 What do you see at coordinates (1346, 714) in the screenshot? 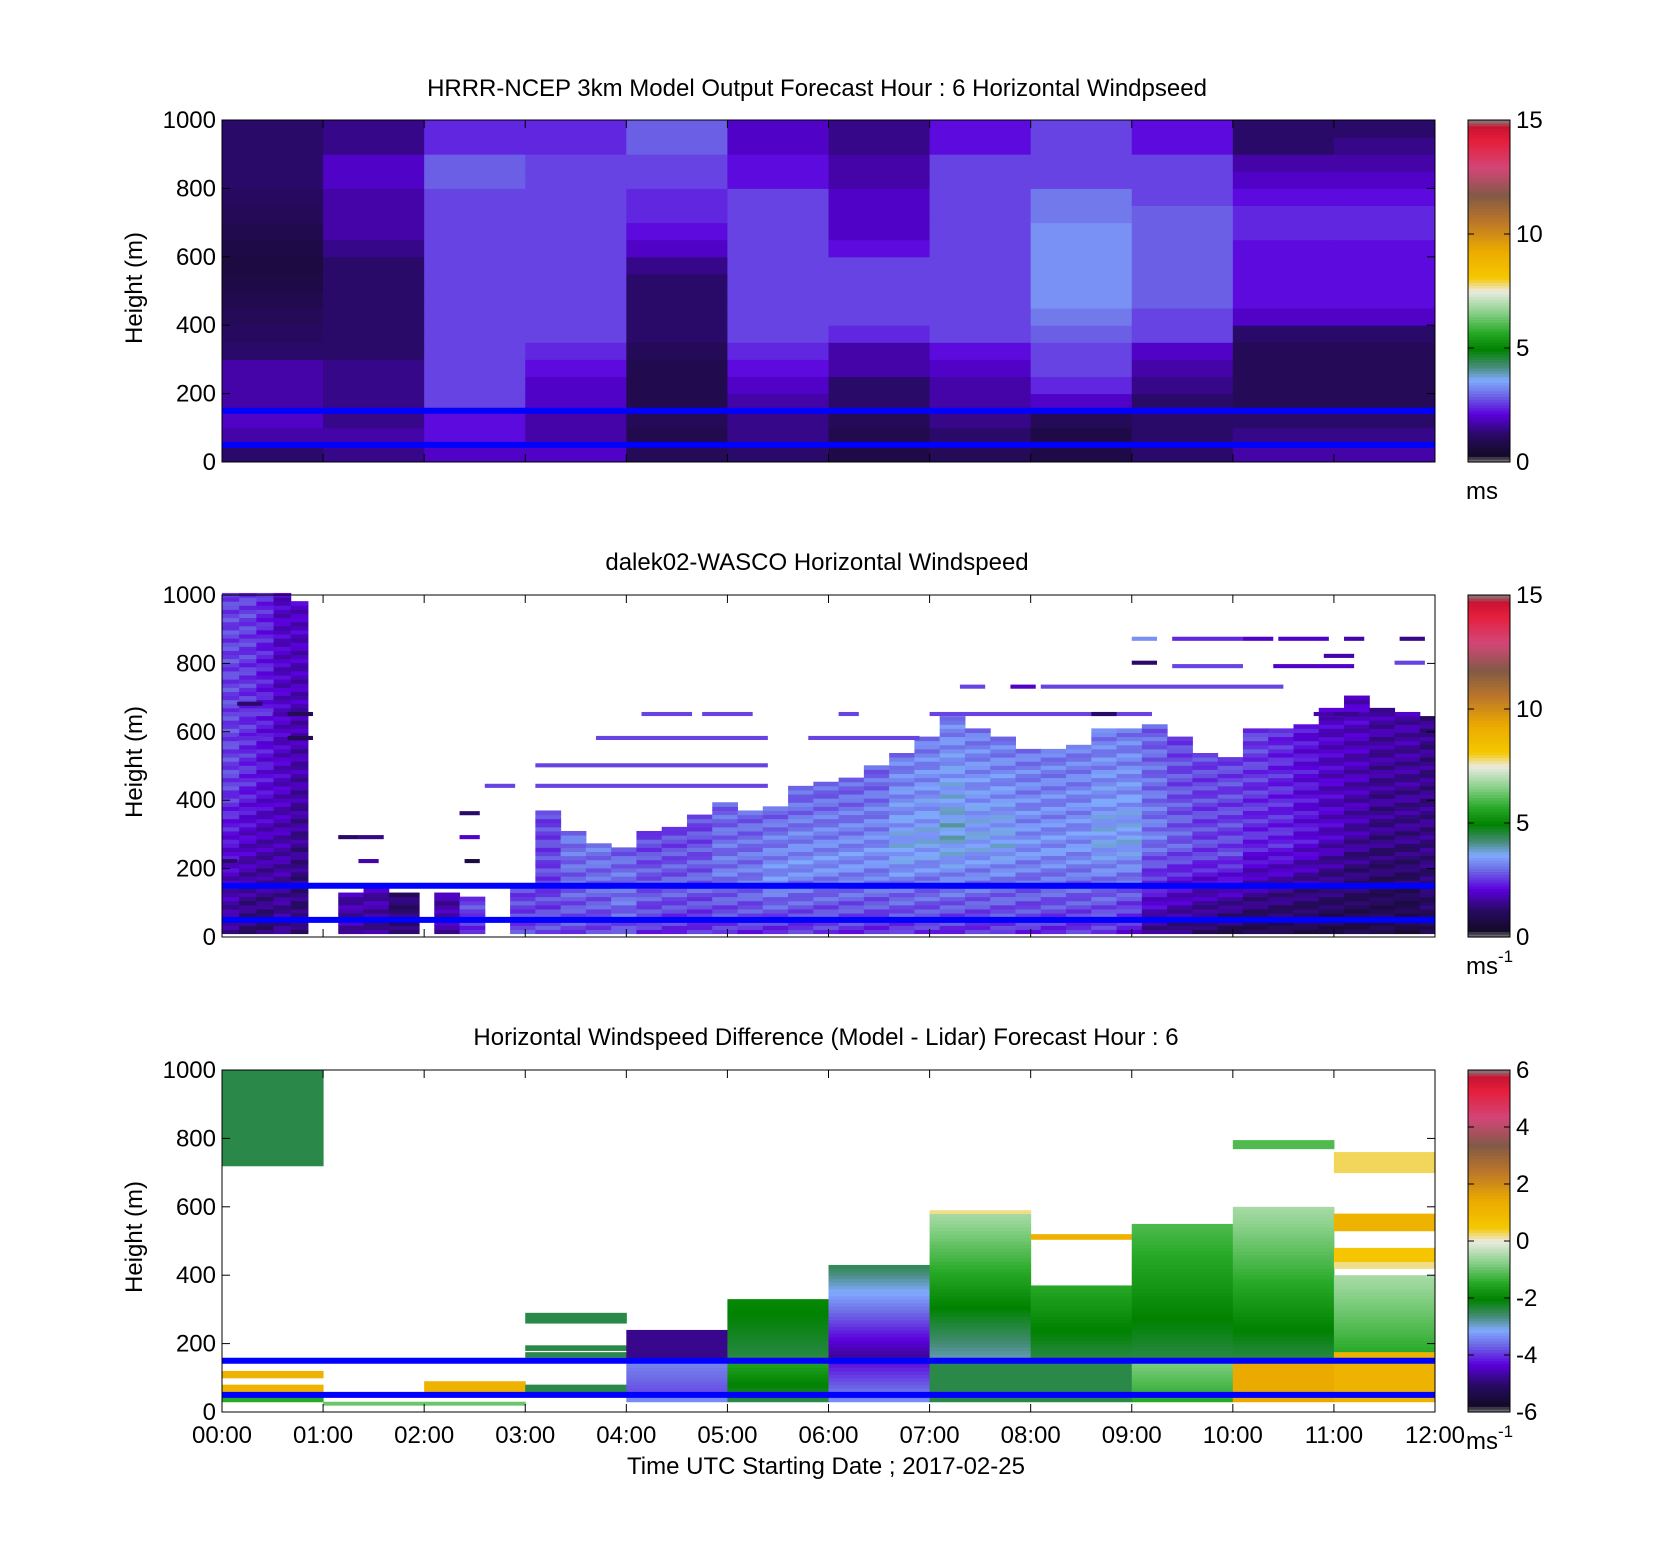
I see `heatmap-streak` at bounding box center [1346, 714].